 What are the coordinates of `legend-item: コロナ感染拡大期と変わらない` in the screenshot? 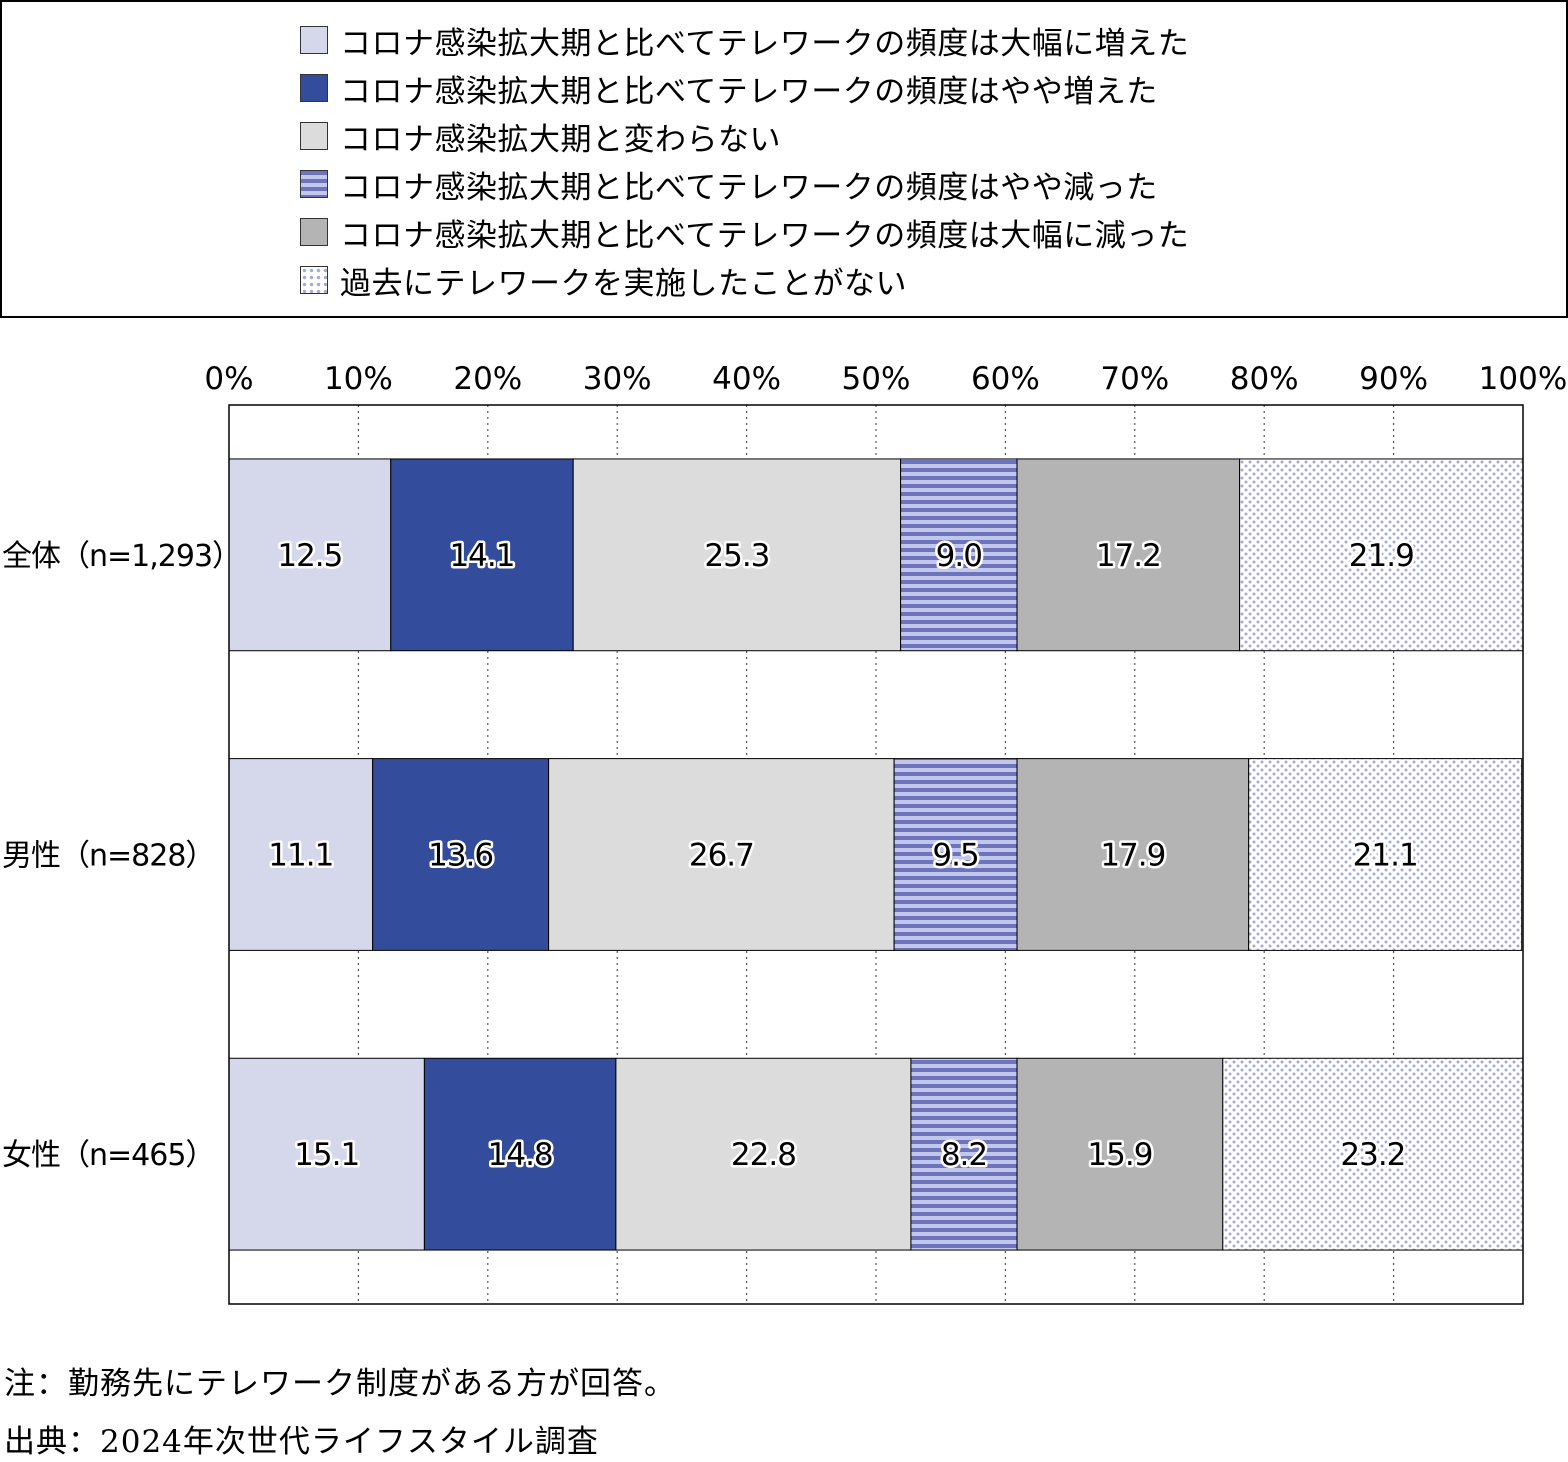 It's located at (540, 137).